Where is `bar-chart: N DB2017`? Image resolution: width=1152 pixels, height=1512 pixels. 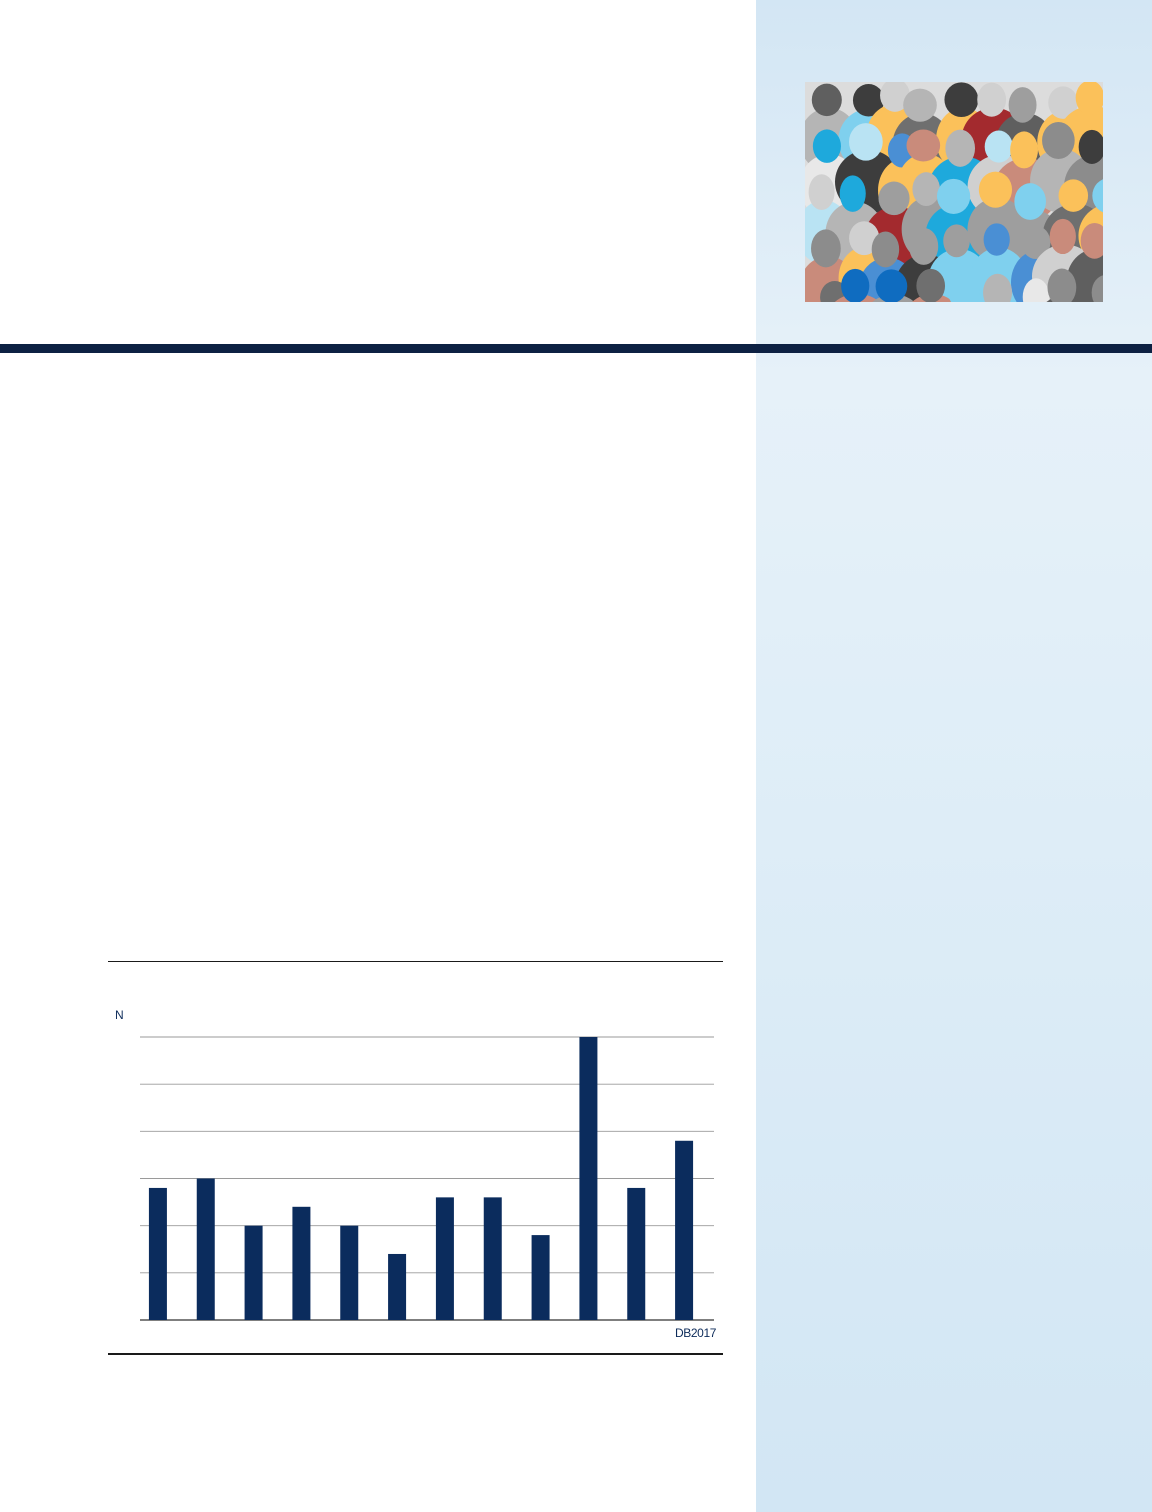 bar-chart: N DB2017 is located at coordinates (415, 1158).